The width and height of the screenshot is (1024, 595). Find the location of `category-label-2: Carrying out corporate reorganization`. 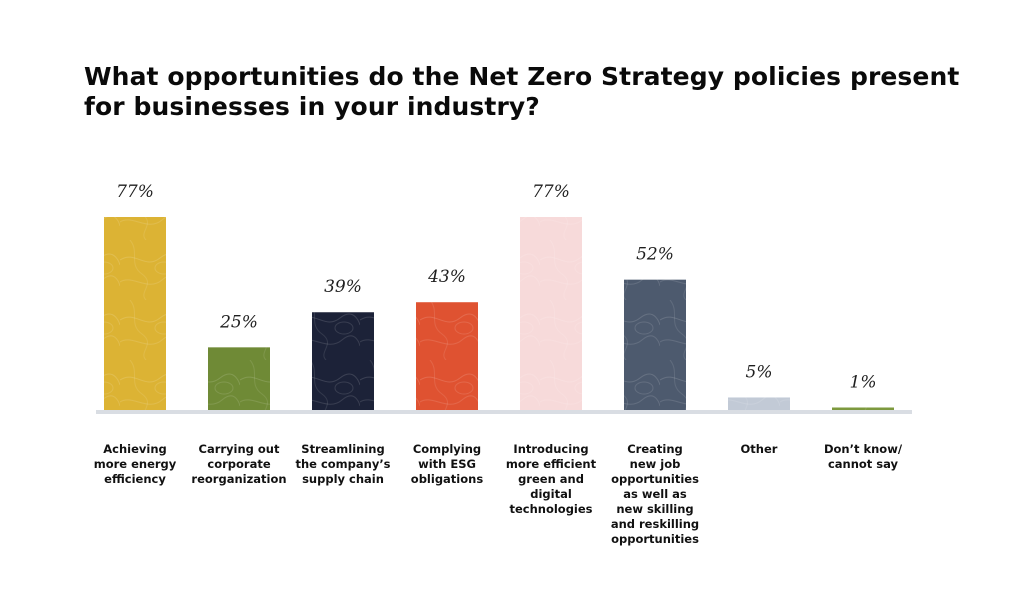

category-label-2: Carrying out corporate reorganization is located at coordinates (238, 464).